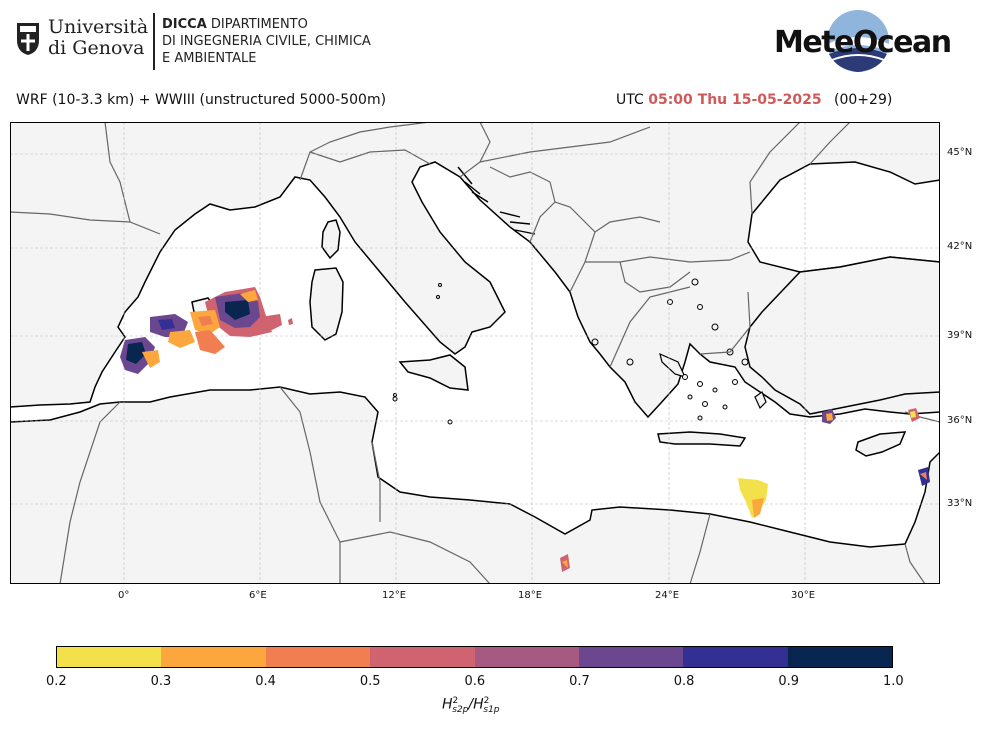 Image resolution: width=985 pixels, height=732 pixels. What do you see at coordinates (893, 681) in the screenshot?
I see `colorbar-tick-label: 1.0` at bounding box center [893, 681].